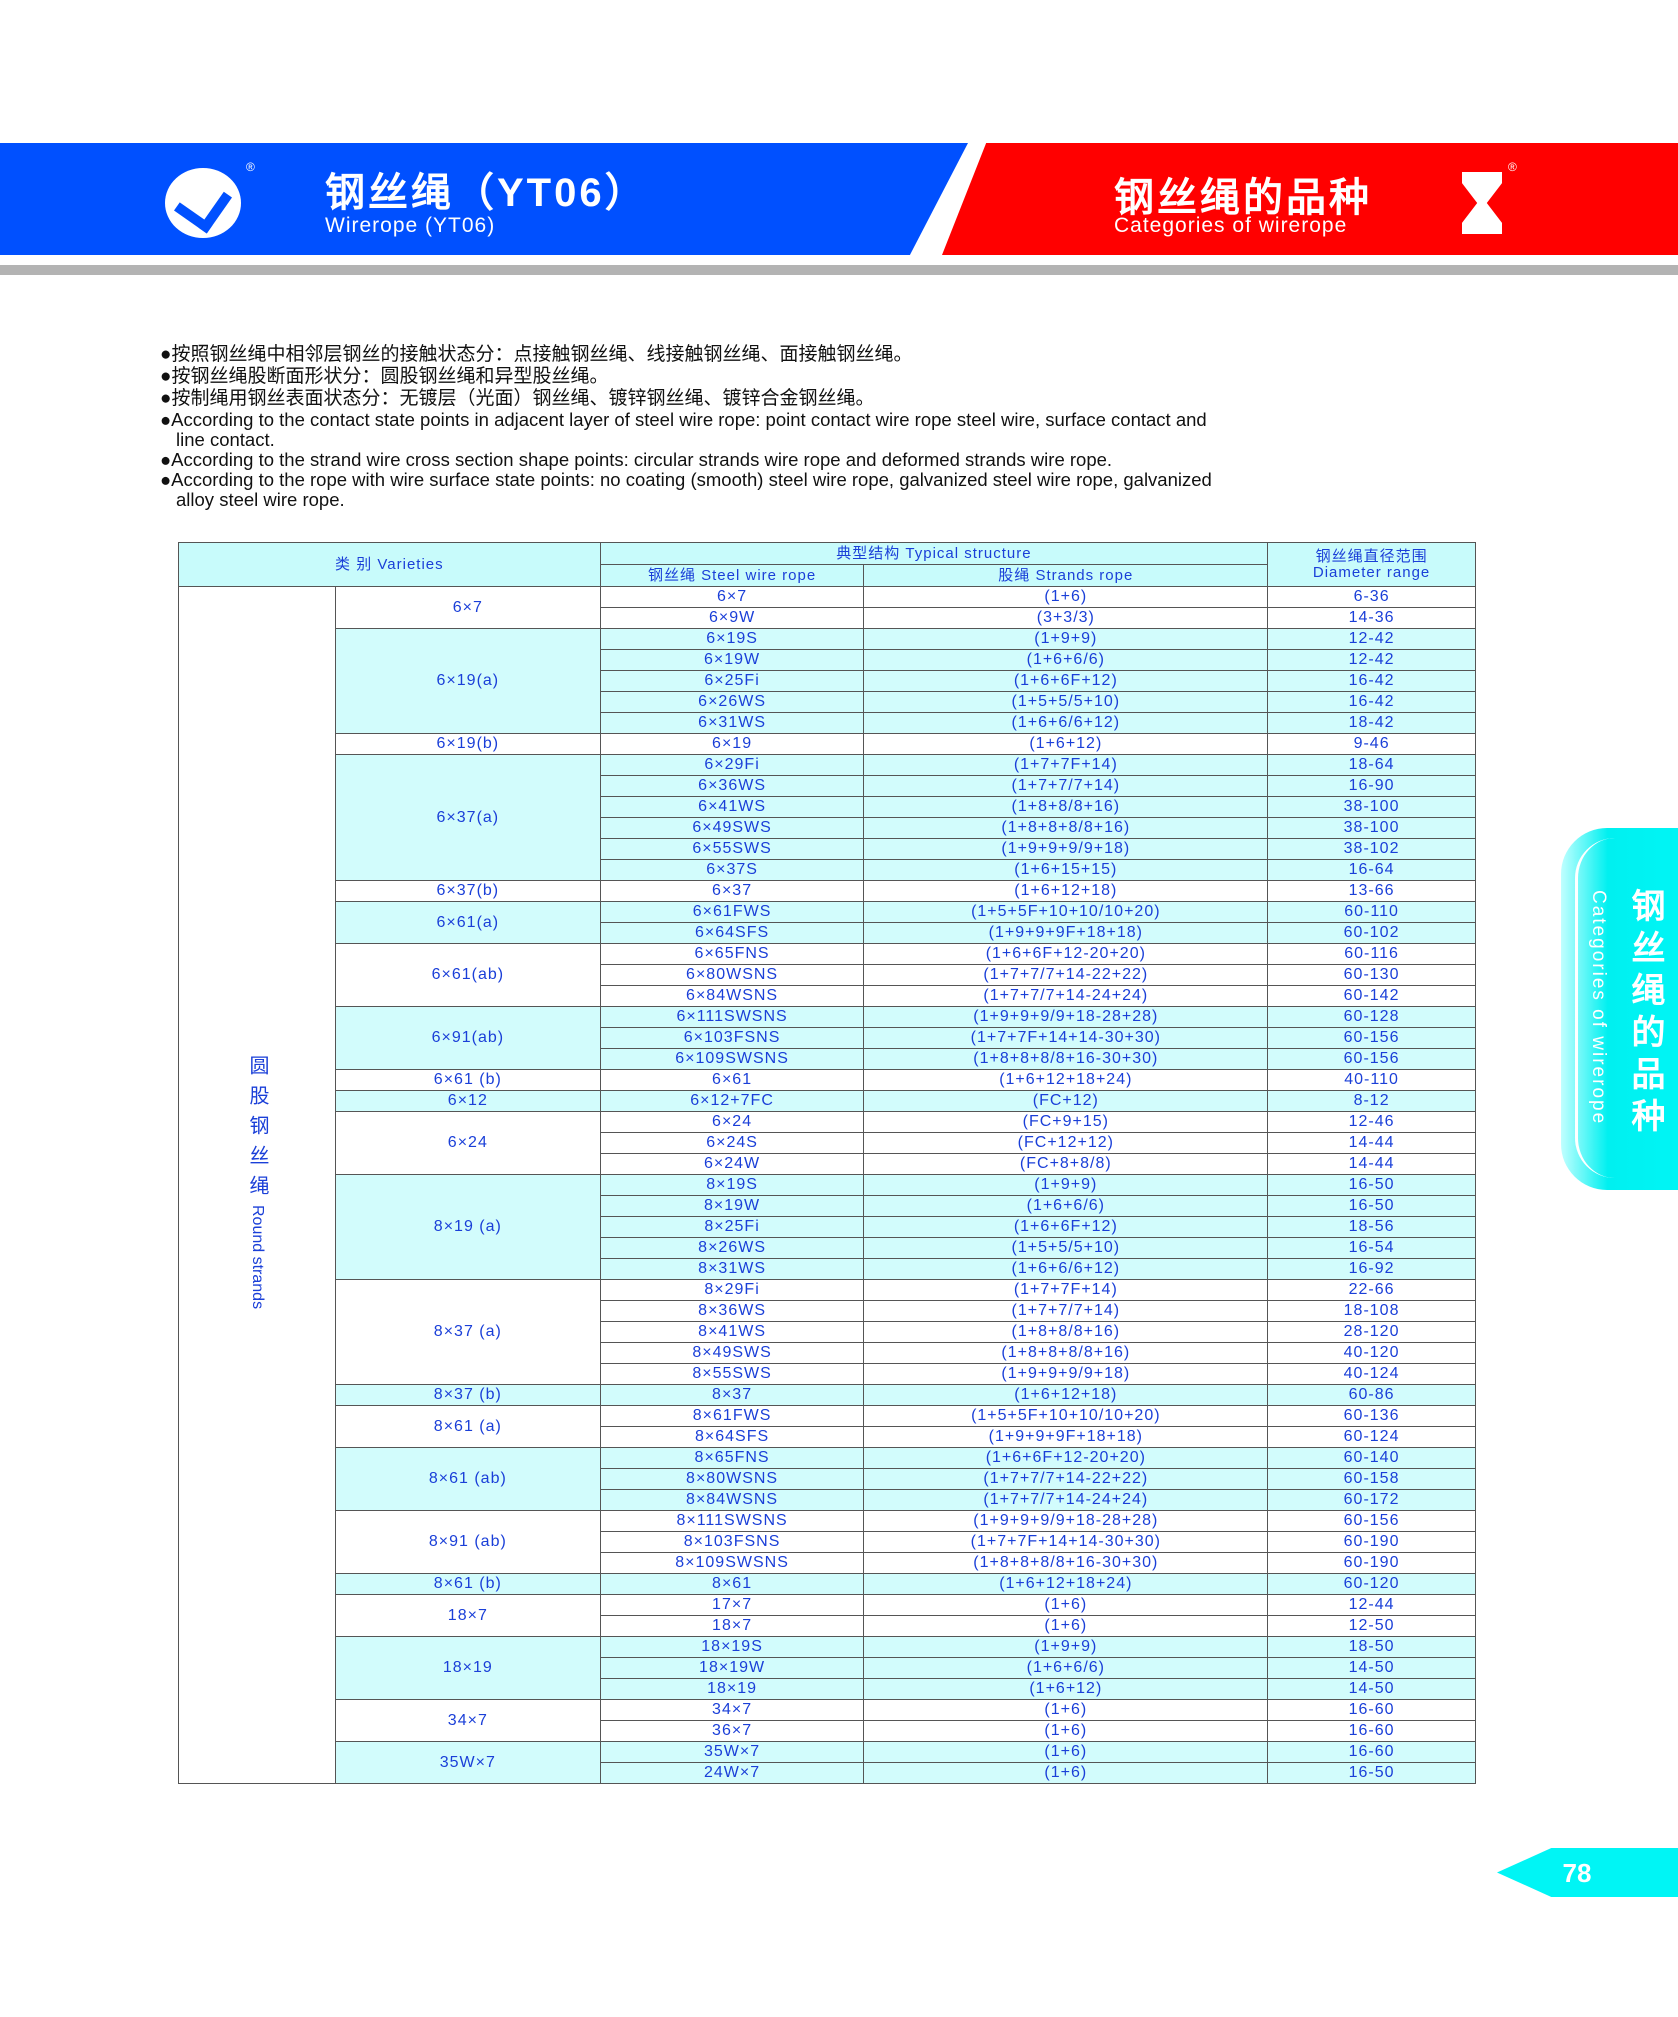 The image size is (1678, 2017). I want to click on variety-cell: 6×61(a), so click(467, 922).